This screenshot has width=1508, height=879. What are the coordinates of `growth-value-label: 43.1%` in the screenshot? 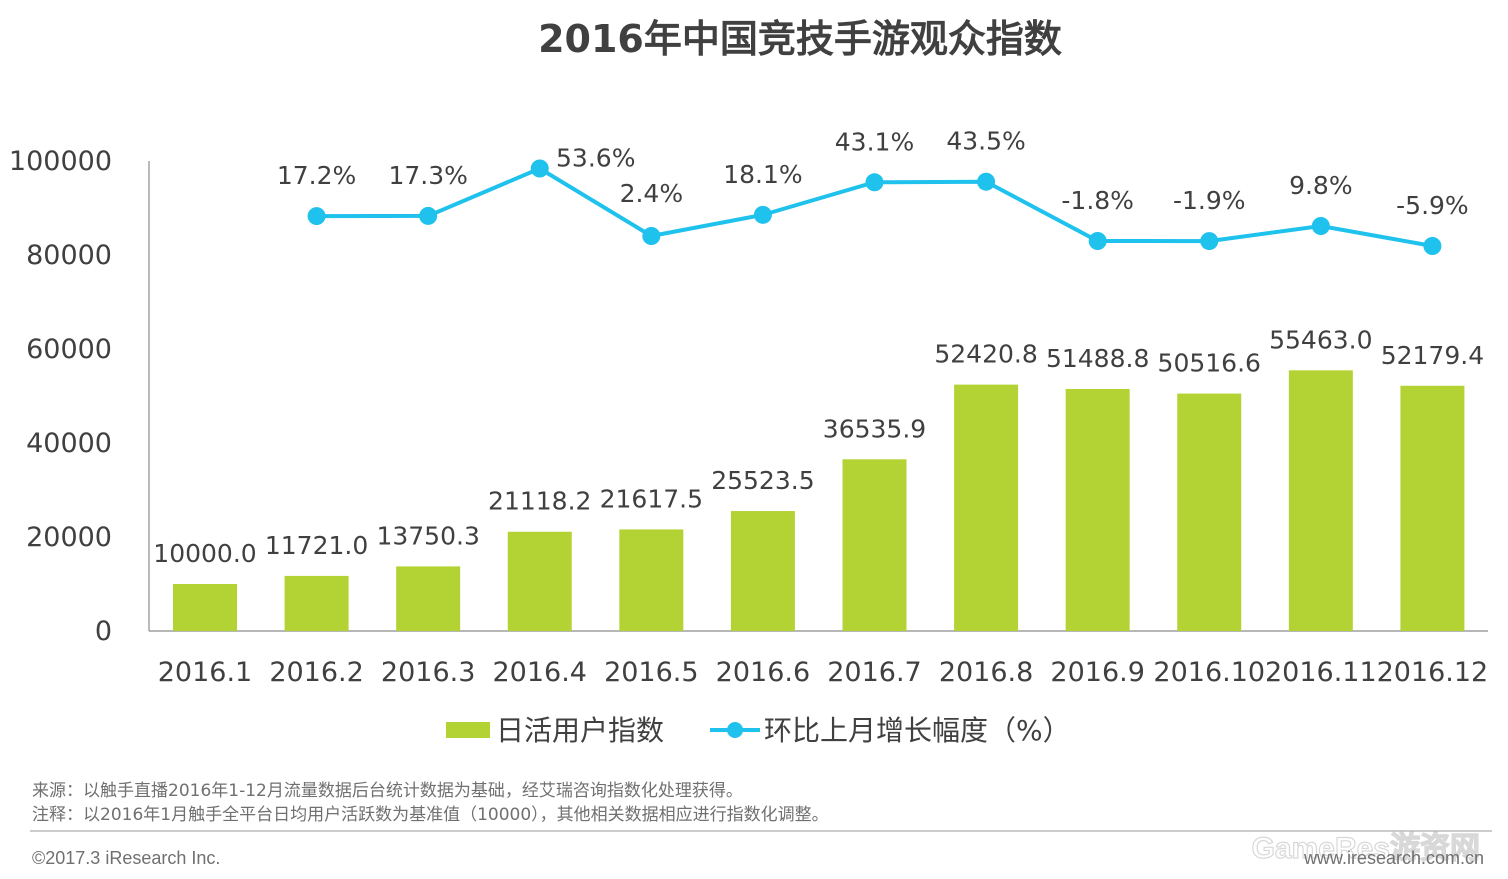 It's located at (874, 141).